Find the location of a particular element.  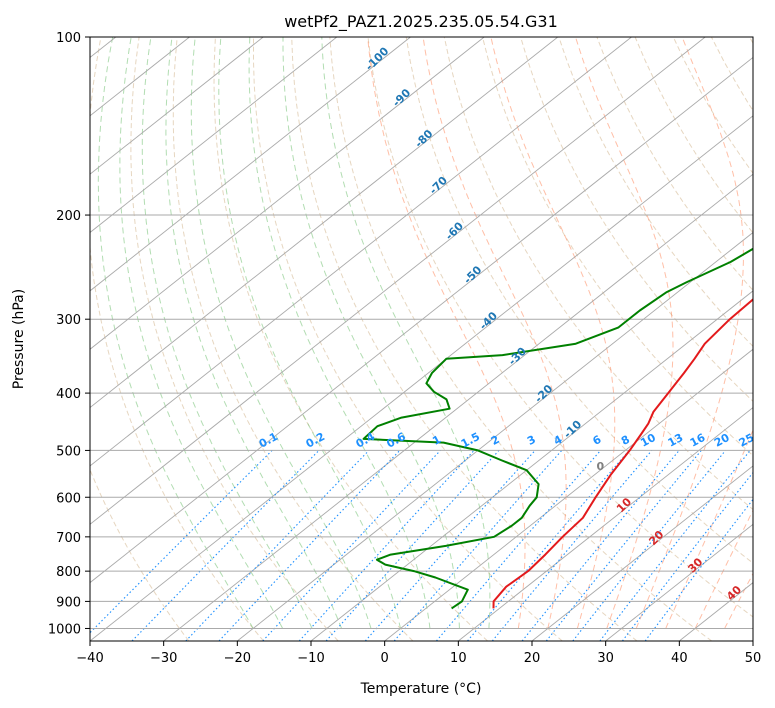

y-tick-label: 500 is located at coordinates (68, 451).